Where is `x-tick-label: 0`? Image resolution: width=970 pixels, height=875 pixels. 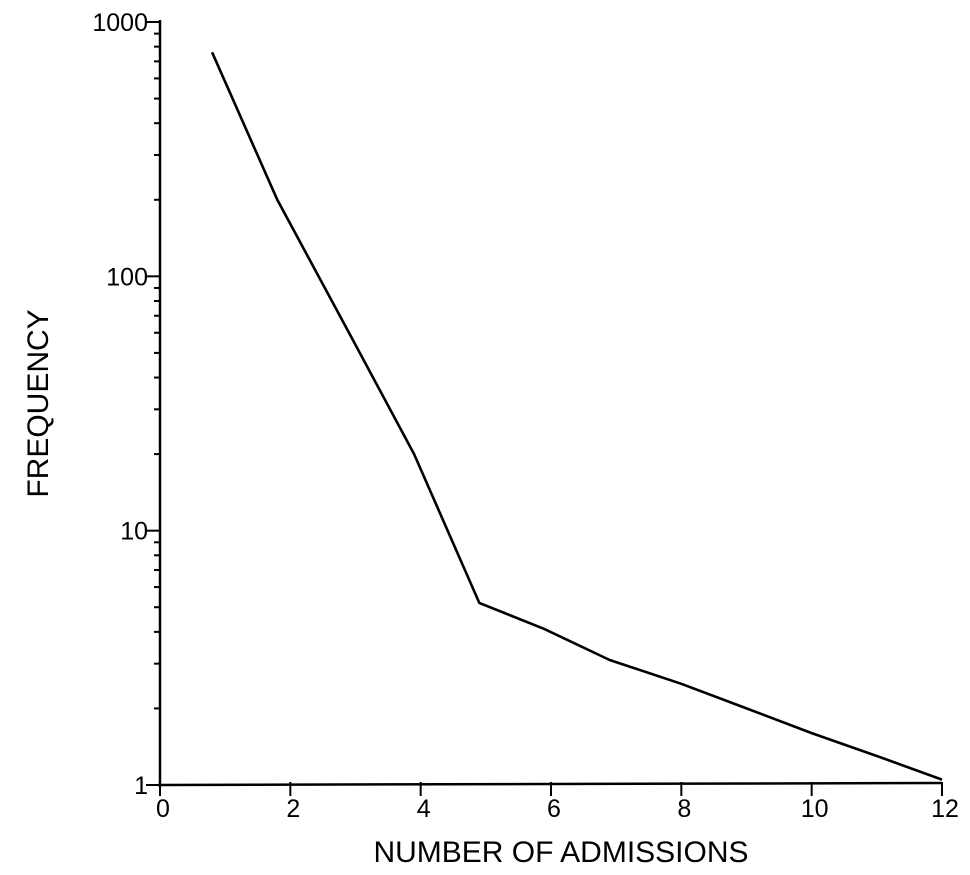 x-tick-label: 0 is located at coordinates (163, 809).